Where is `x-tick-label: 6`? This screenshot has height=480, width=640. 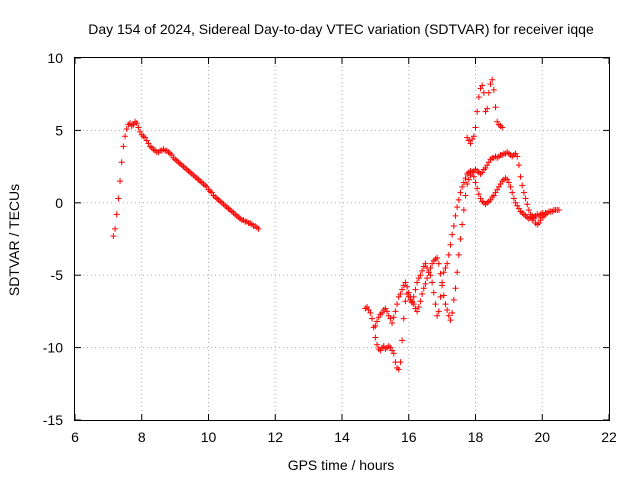 x-tick-label: 6 is located at coordinates (75, 437).